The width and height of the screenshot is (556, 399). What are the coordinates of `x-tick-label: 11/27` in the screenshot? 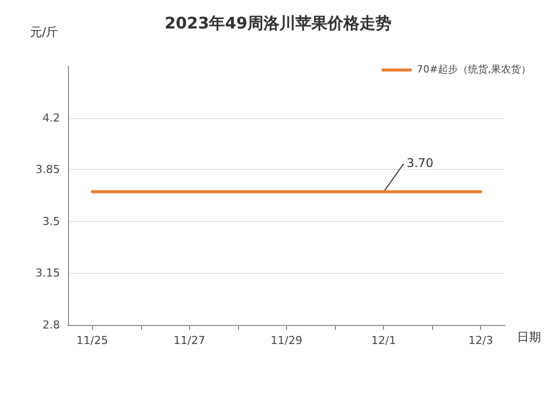 It's located at (190, 340).